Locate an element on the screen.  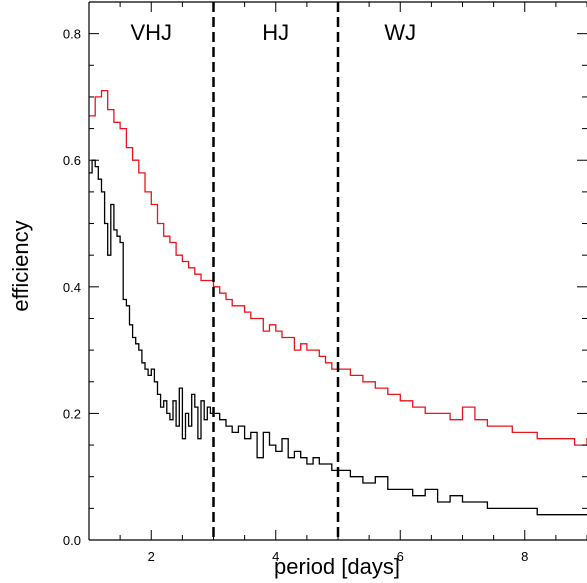
y-tick-label: 0.2 is located at coordinates (72, 413).